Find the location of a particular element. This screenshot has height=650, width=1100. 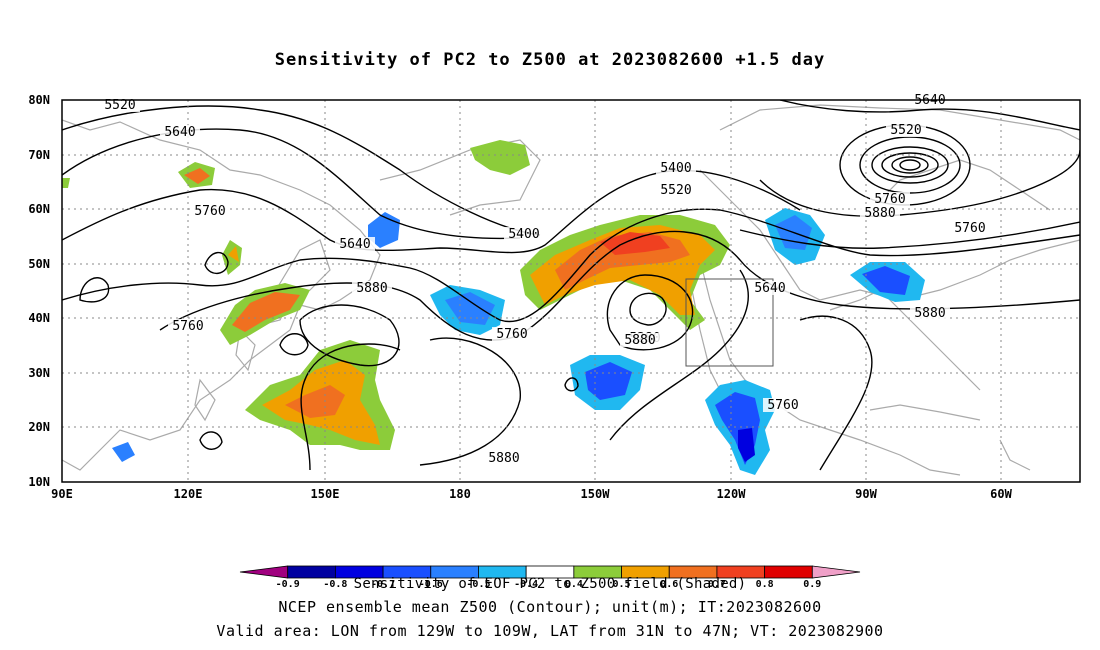

lat-tick-label: 60N is located at coordinates (39, 209).